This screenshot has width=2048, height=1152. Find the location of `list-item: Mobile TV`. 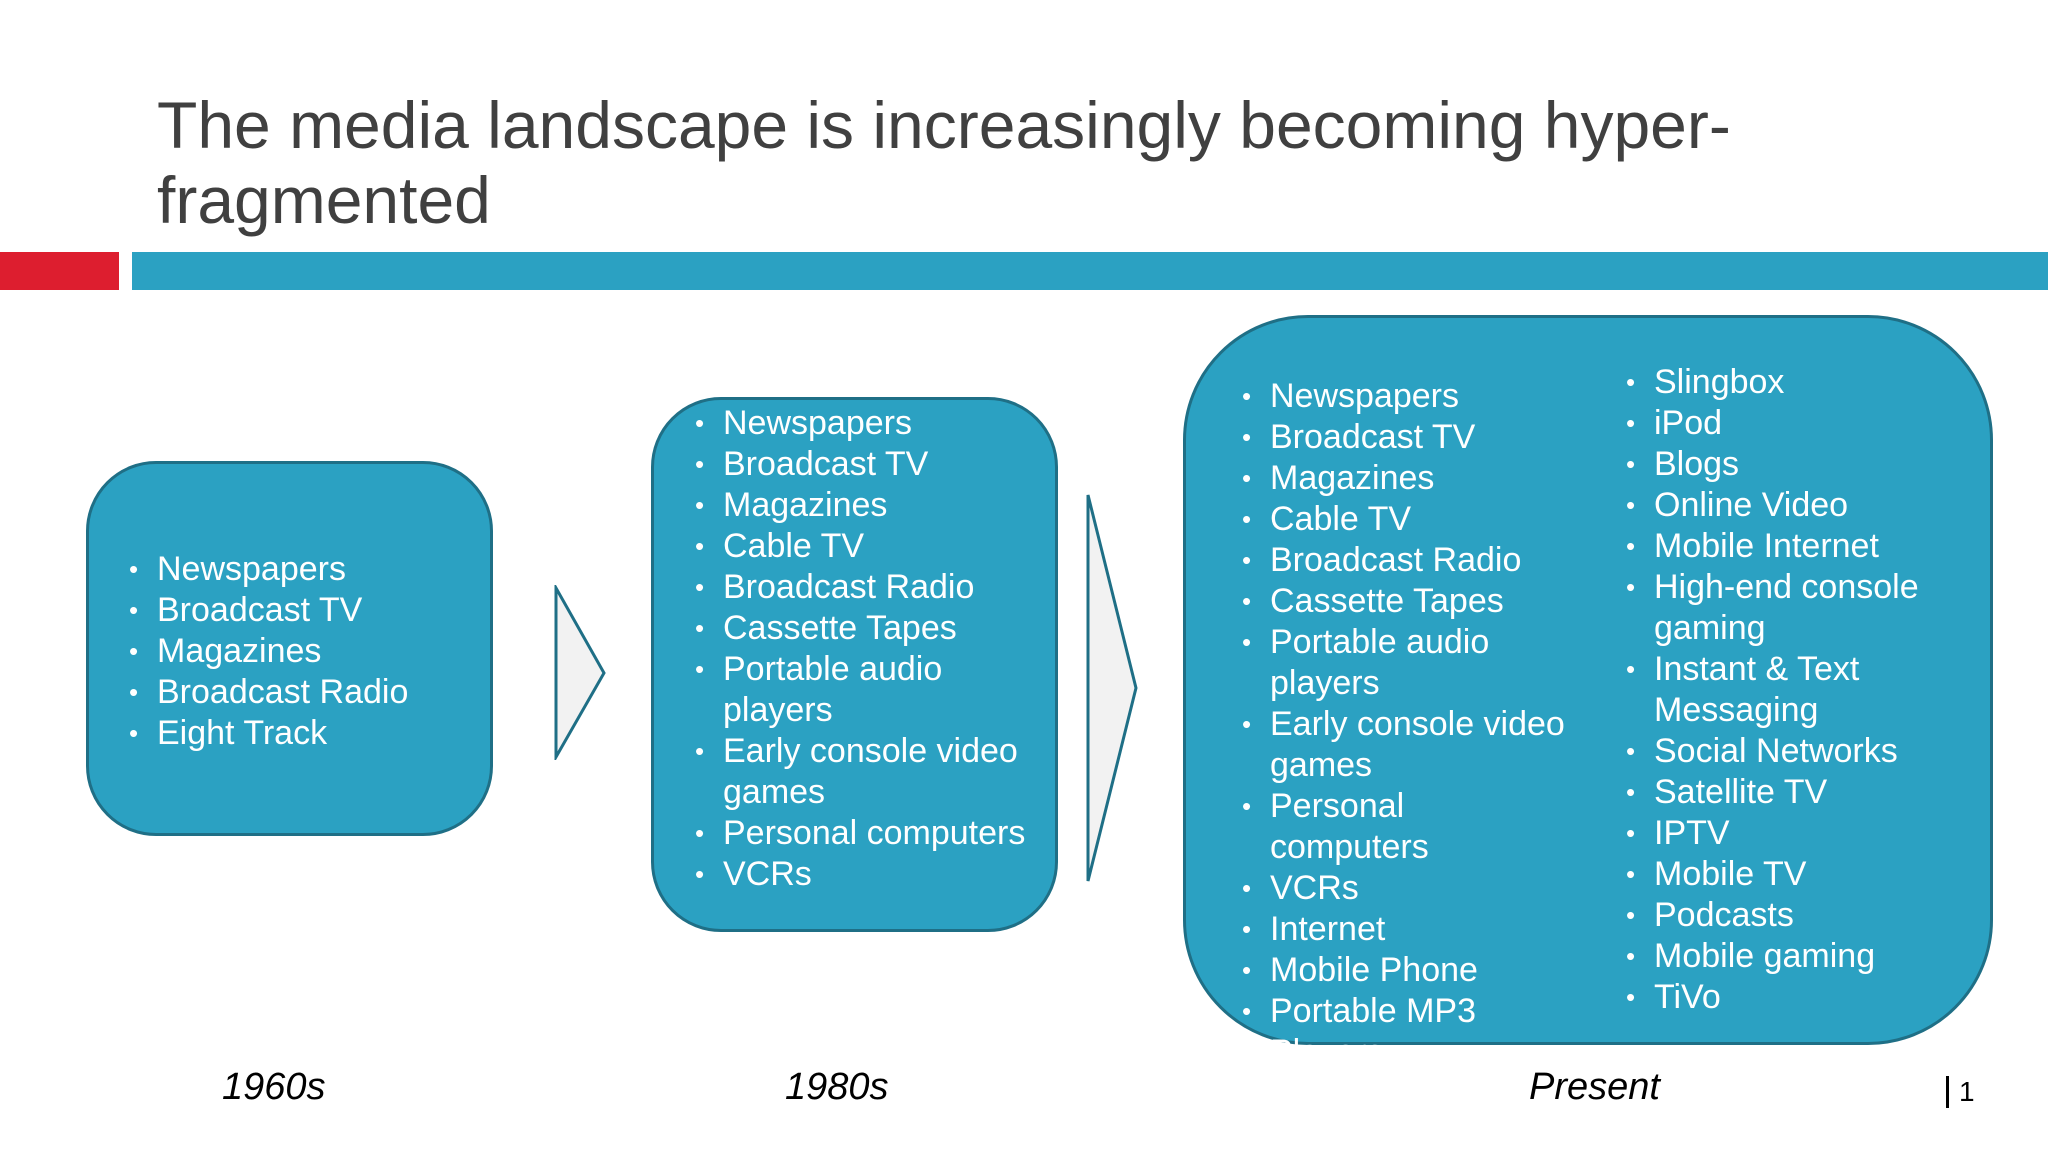

list-item: Mobile TV is located at coordinates (1796, 874).